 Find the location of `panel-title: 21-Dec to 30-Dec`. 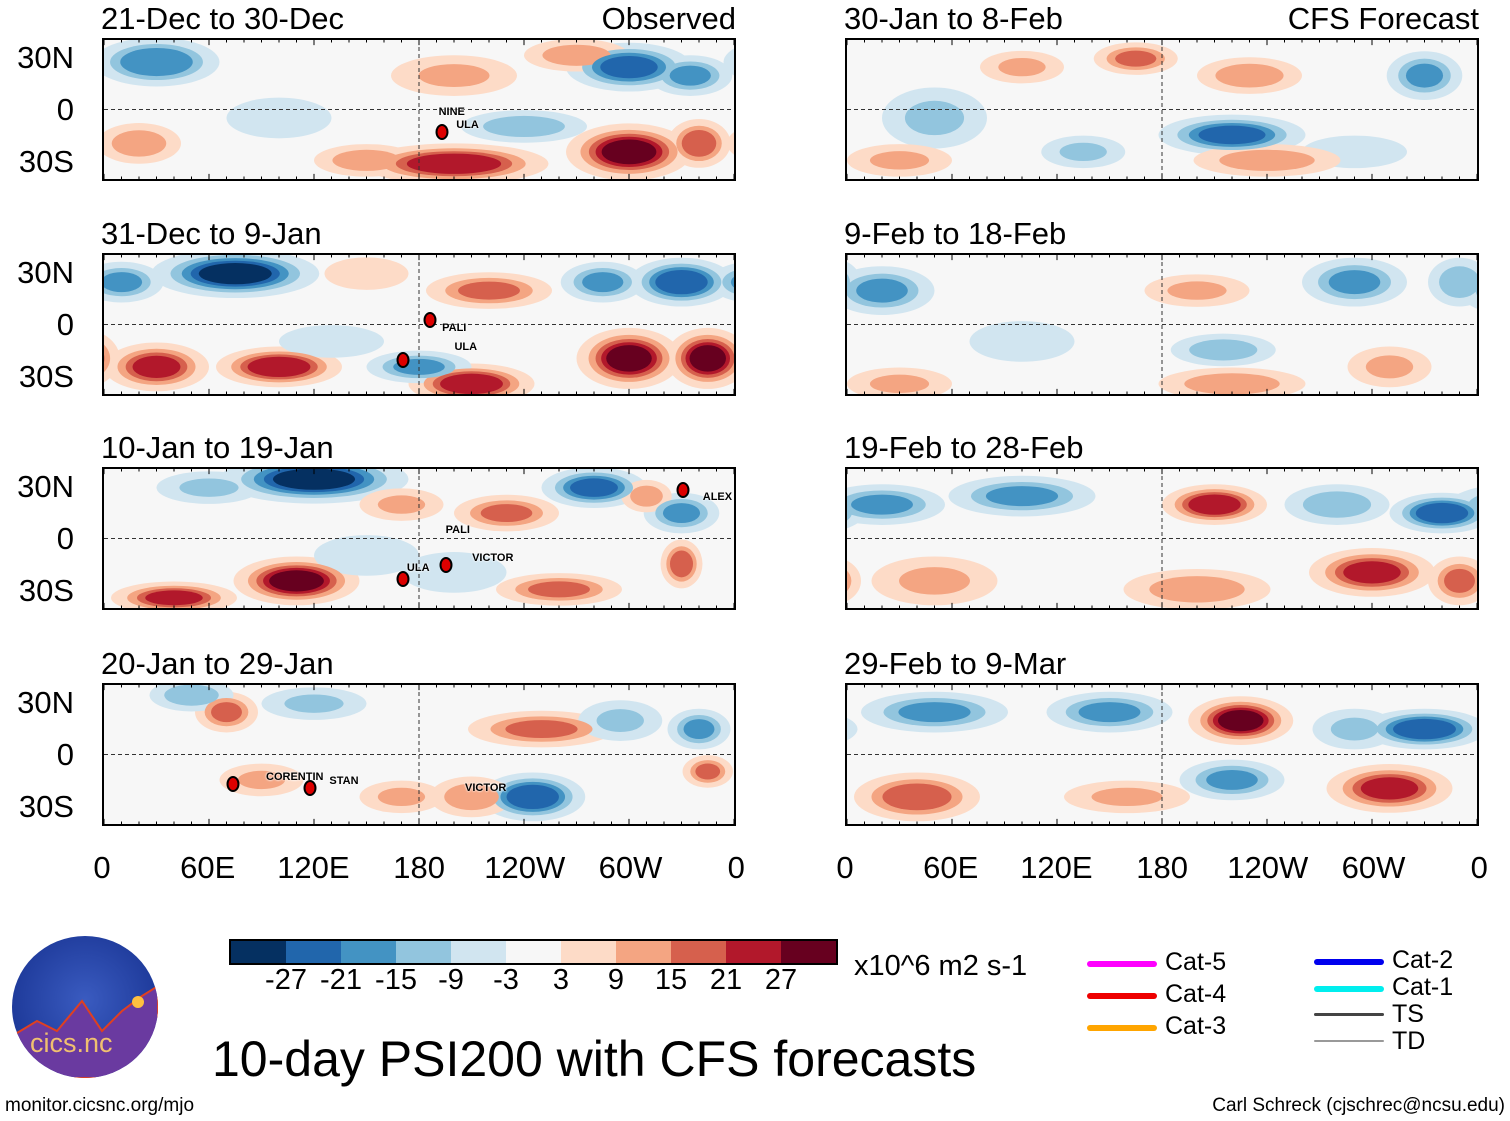

panel-title: 21-Dec to 30-Dec is located at coordinates (222, 18).